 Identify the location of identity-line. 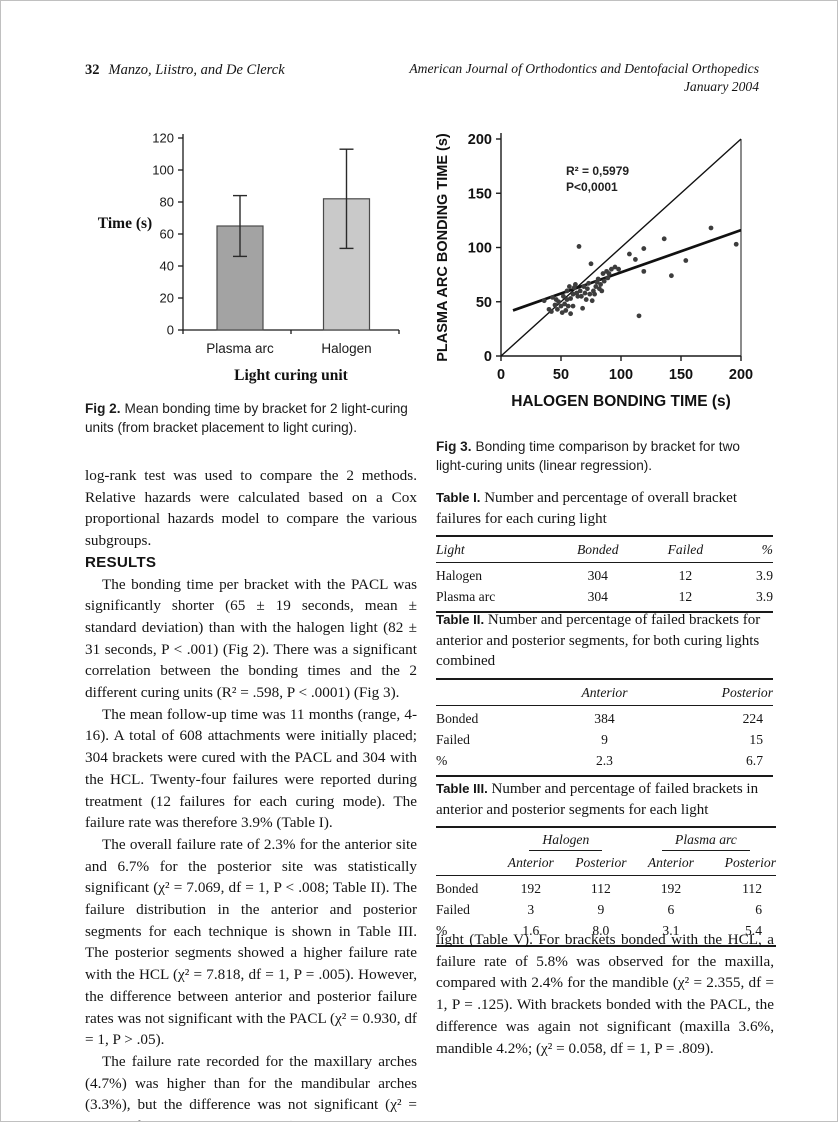
(621, 247).